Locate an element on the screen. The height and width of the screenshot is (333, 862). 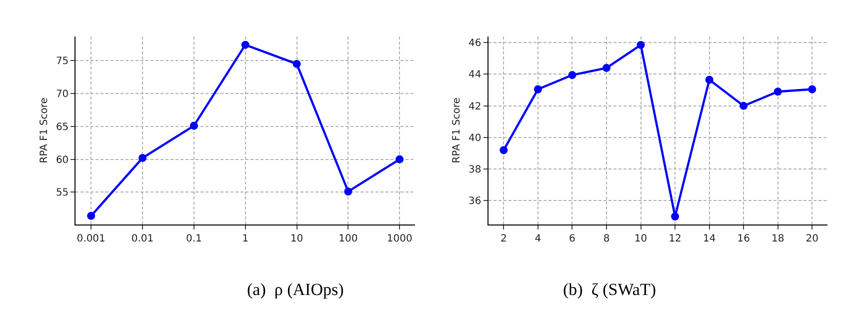
text: (b) ζ (SWaT) is located at coordinates (609, 289).